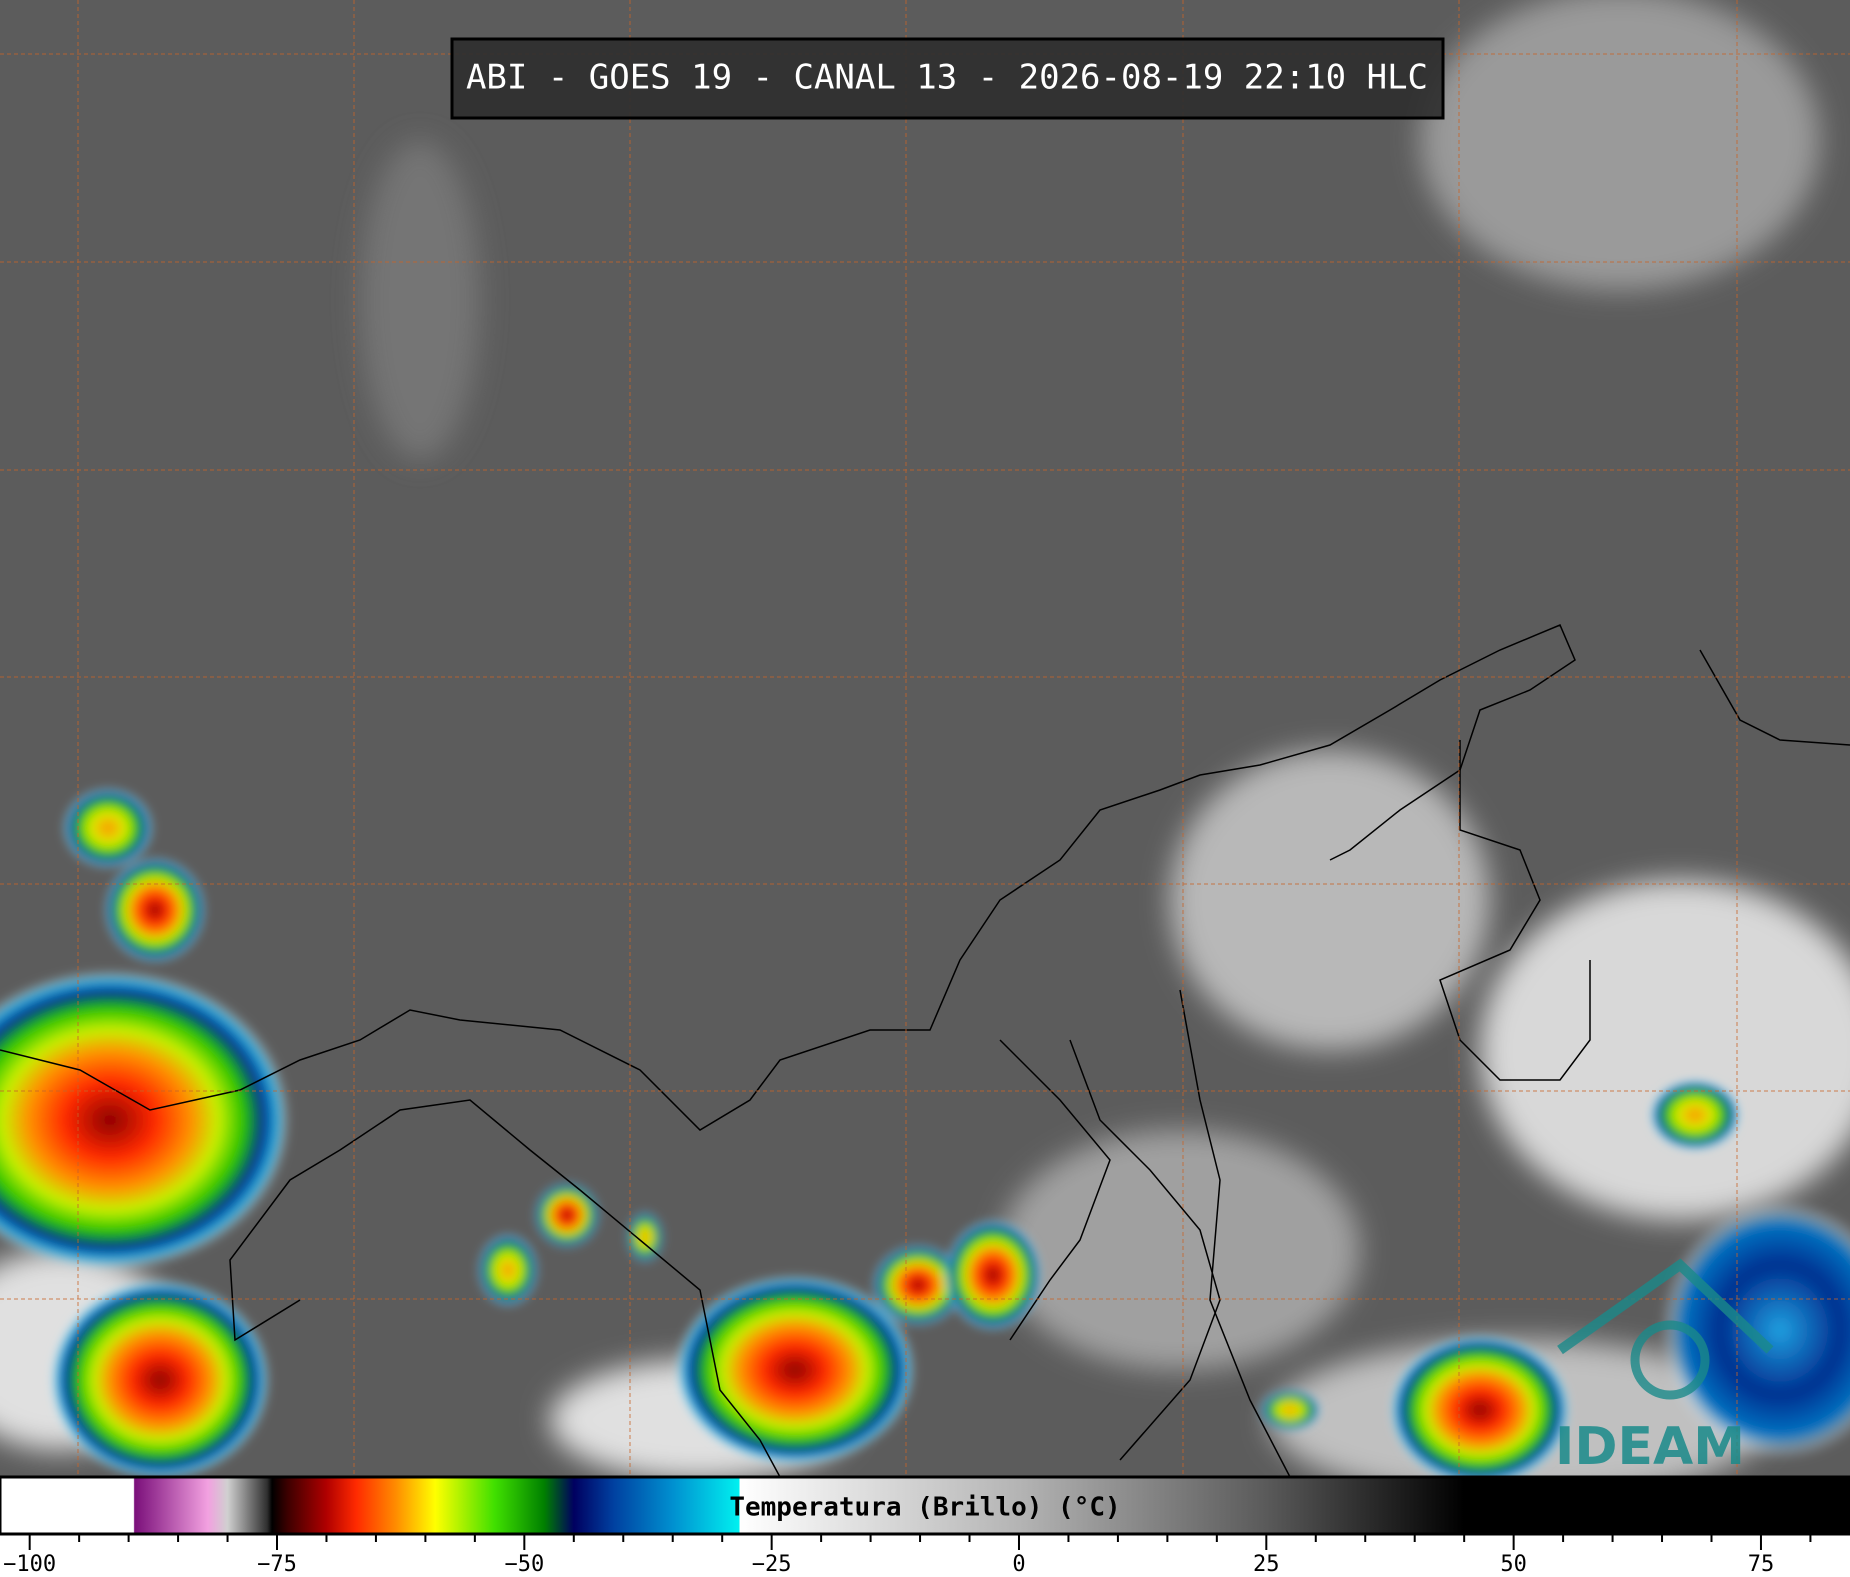 This screenshot has width=1850, height=1577. Describe the element at coordinates (1513, 1564) in the screenshot. I see `tick-label: 50` at that location.